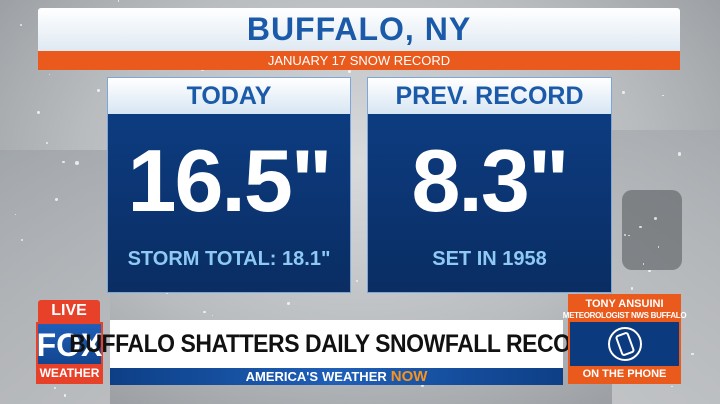  What do you see at coordinates (624, 315) in the screenshot?
I see `caller-role: METEOROLOGIST NWS BUFFALO` at bounding box center [624, 315].